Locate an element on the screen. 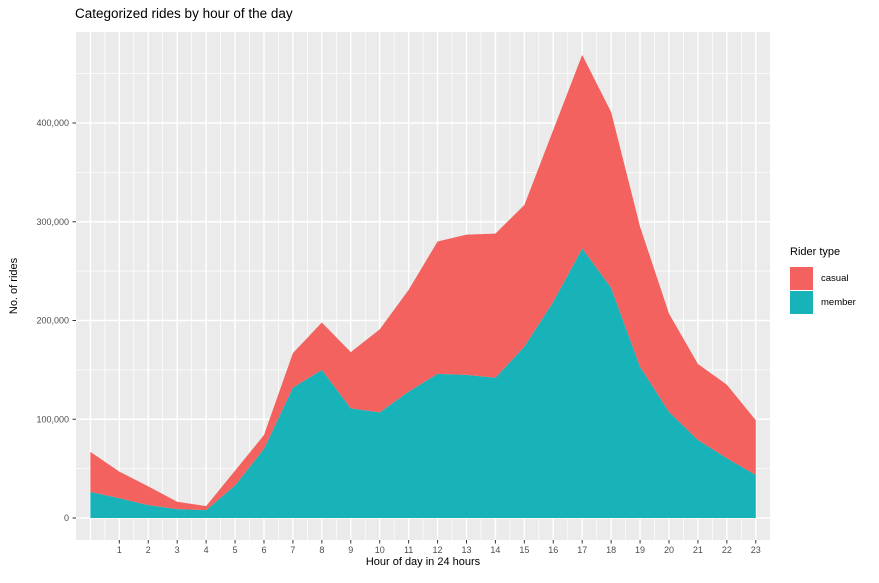 The height and width of the screenshot is (583, 879). legend-entry-member: member is located at coordinates (823, 302).